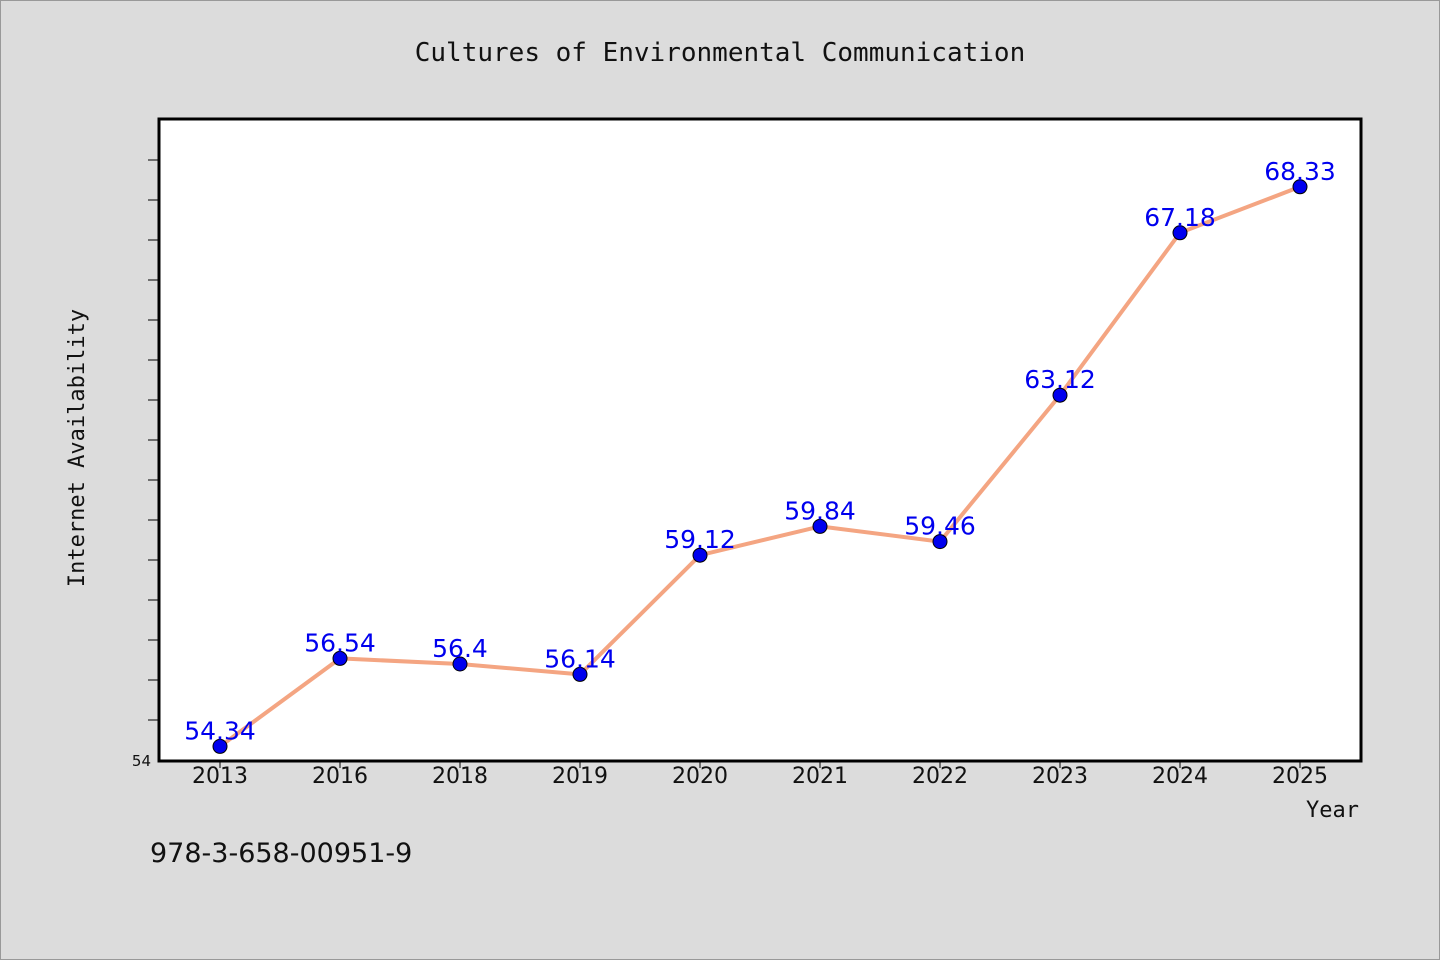 The image size is (1440, 960). What do you see at coordinates (1300, 171) in the screenshot?
I see `data-label: 68.33` at bounding box center [1300, 171].